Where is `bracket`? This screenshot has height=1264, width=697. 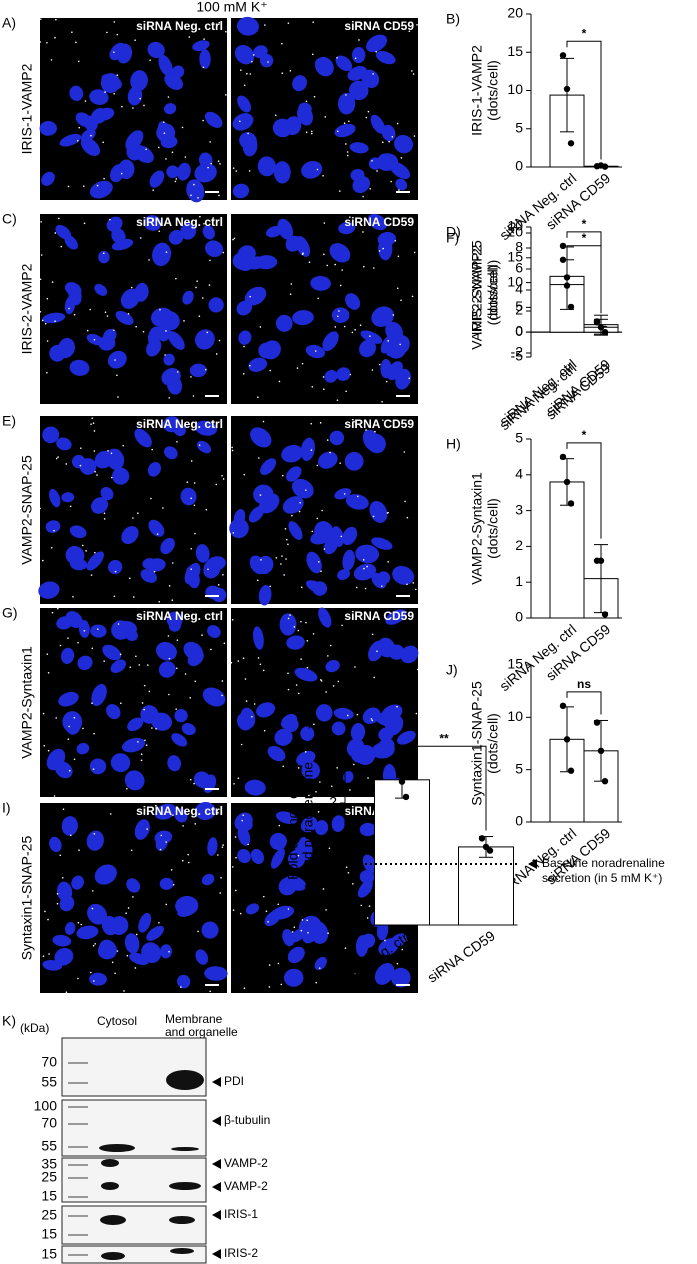 bracket is located at coordinates (584, 490).